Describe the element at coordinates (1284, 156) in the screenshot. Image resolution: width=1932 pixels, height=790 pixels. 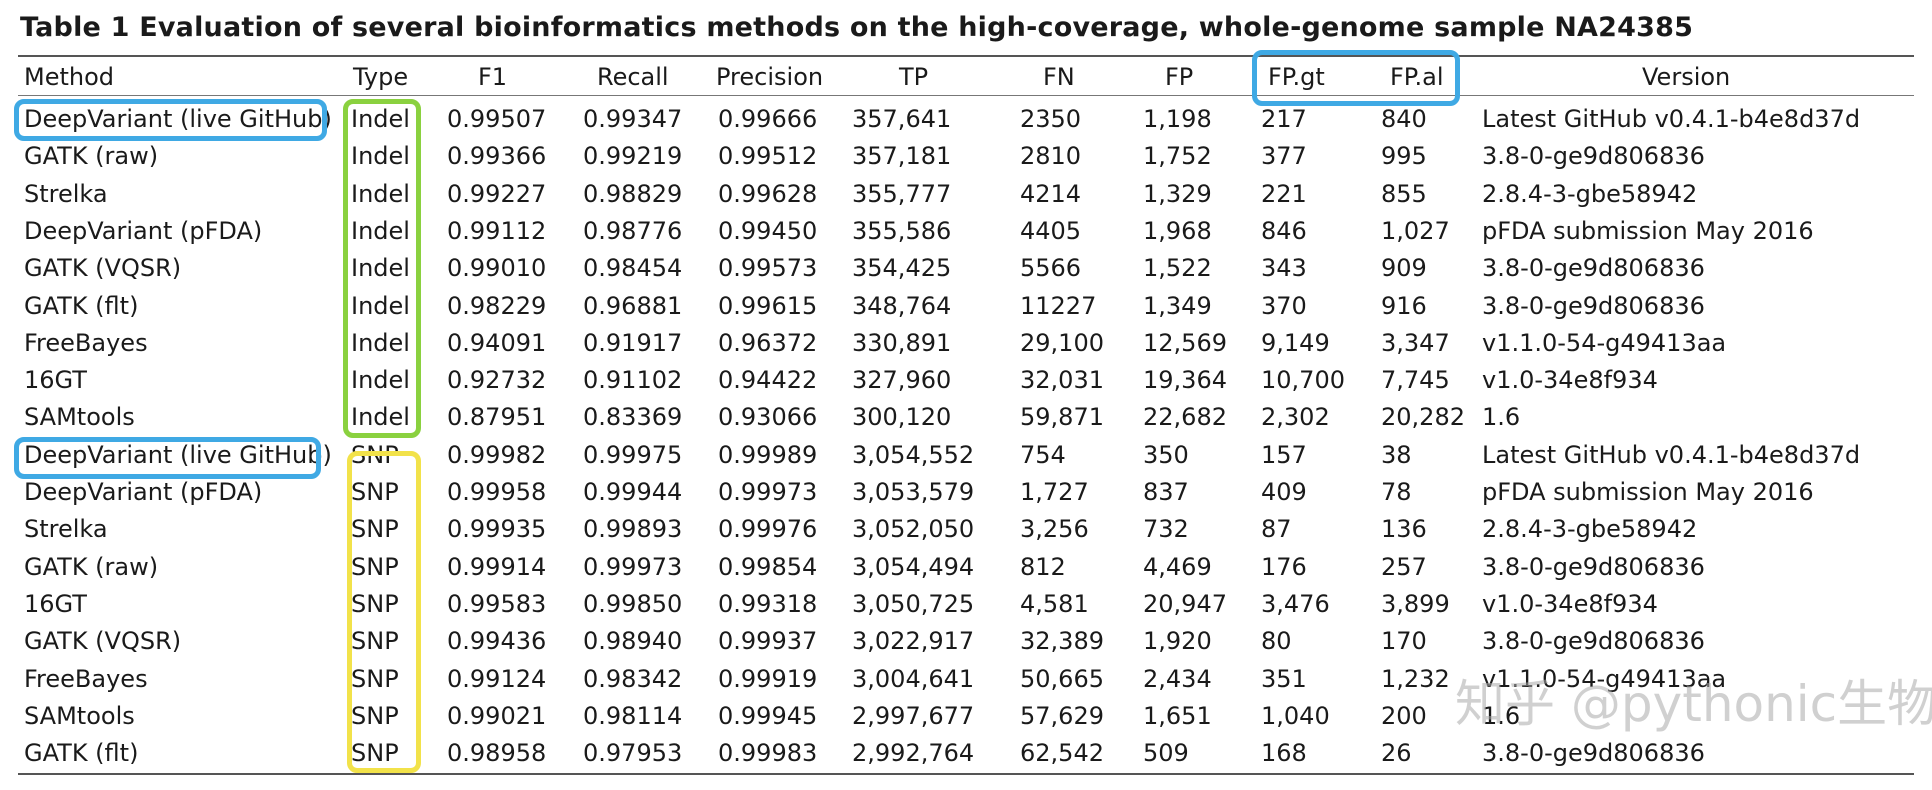
I see `cell-fp-gt: 377` at that location.